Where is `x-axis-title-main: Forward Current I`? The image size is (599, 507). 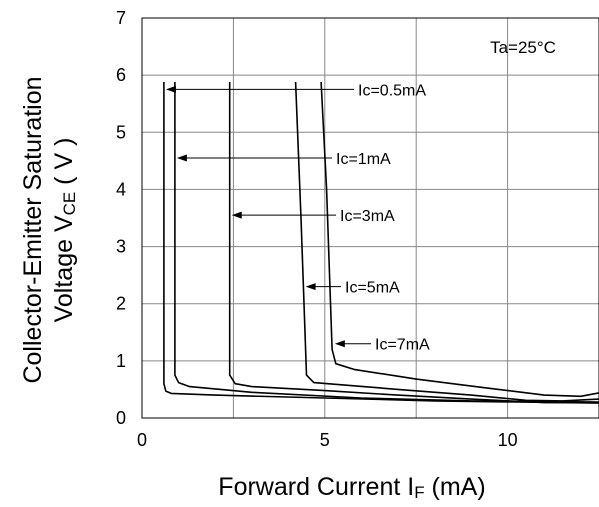
x-axis-title-main: Forward Current I is located at coordinates (316, 487).